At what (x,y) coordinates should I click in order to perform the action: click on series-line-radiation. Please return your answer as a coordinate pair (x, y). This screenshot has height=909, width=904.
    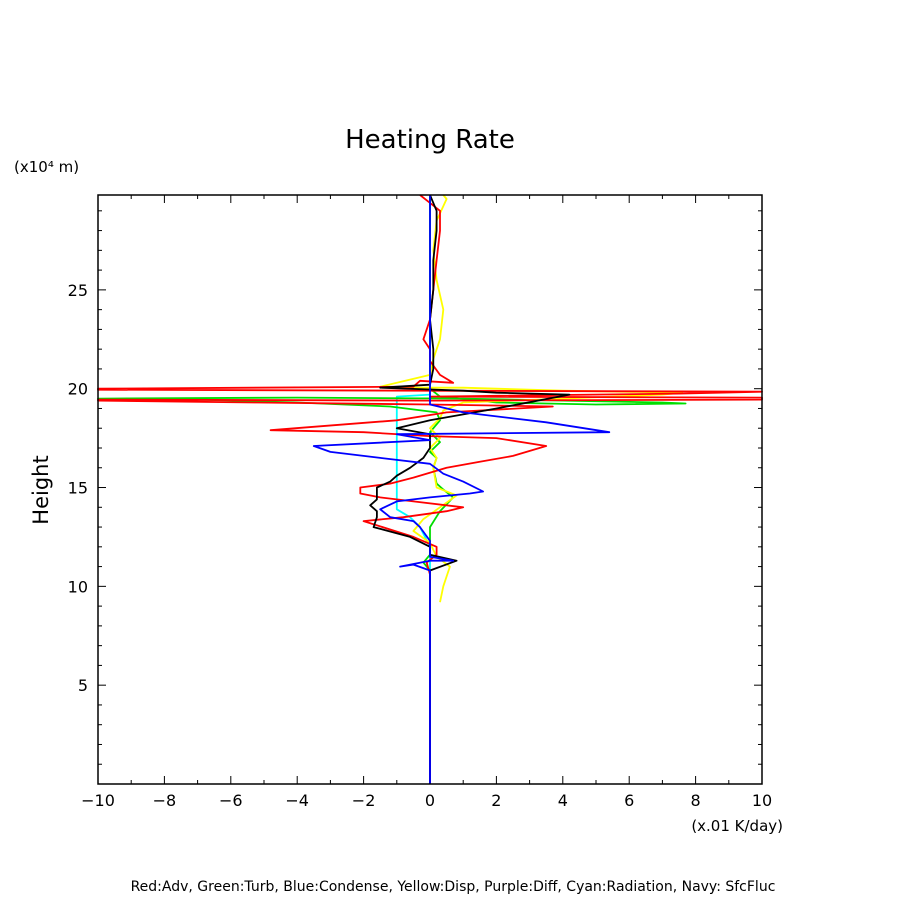
    Looking at the image, I should click on (413, 492).